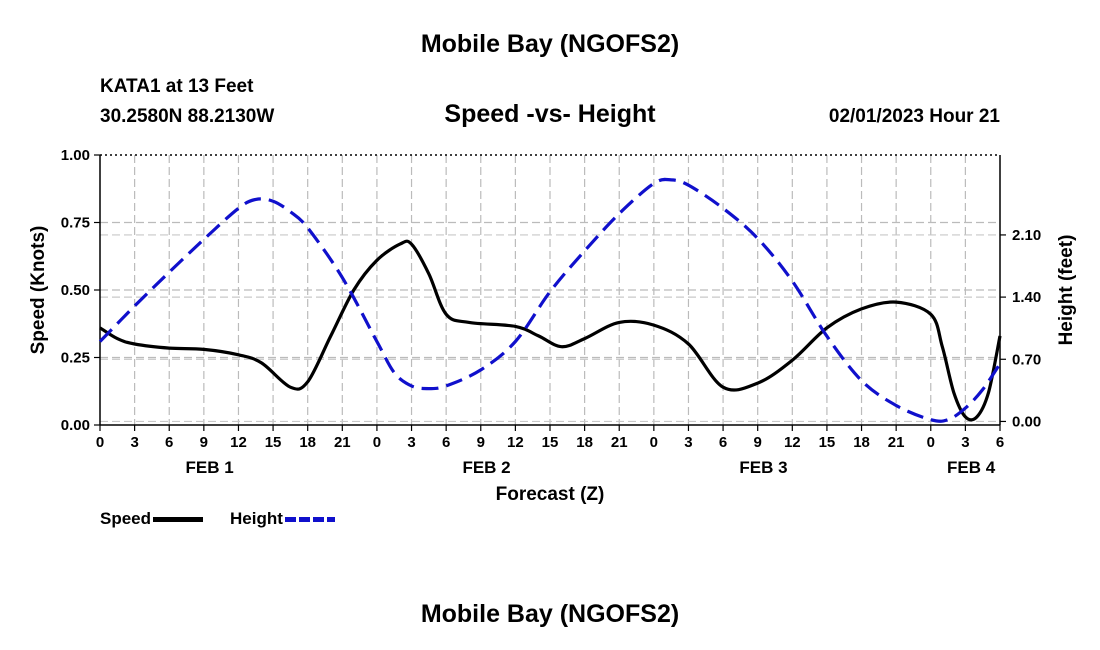 Image resolution: width=1100 pixels, height=650 pixels. What do you see at coordinates (914, 116) in the screenshot?
I see `forecast-datetime: 02/01/2023 Hour 21` at bounding box center [914, 116].